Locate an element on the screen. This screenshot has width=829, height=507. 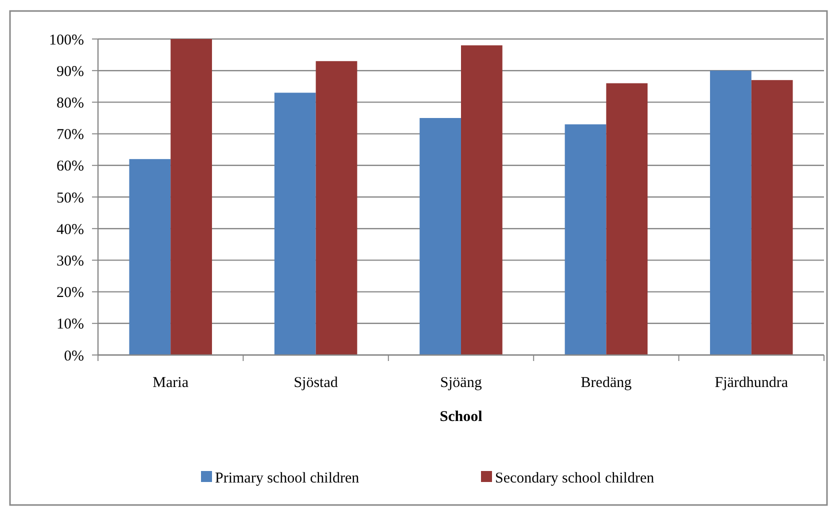
x-tick-label: Bredäng is located at coordinates (606, 383).